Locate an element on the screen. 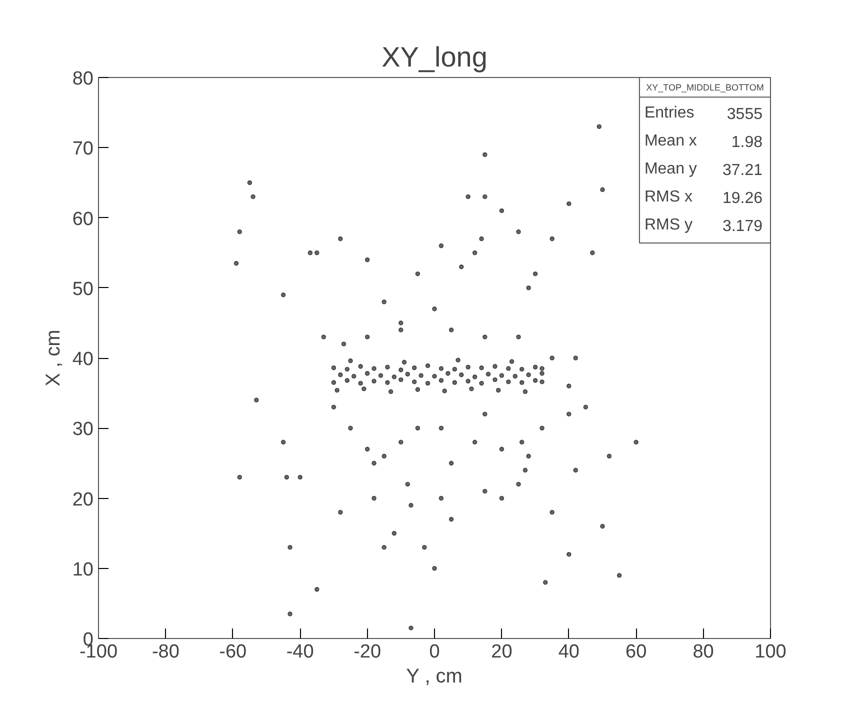 This screenshot has height=704, width=849. x-tick-label: 0 is located at coordinates (434, 652).